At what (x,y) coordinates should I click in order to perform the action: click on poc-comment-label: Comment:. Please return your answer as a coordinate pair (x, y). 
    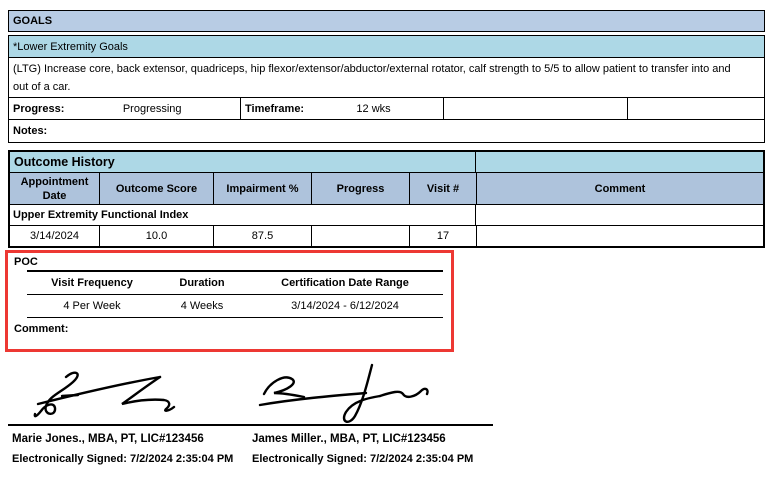
    Looking at the image, I should click on (41, 329).